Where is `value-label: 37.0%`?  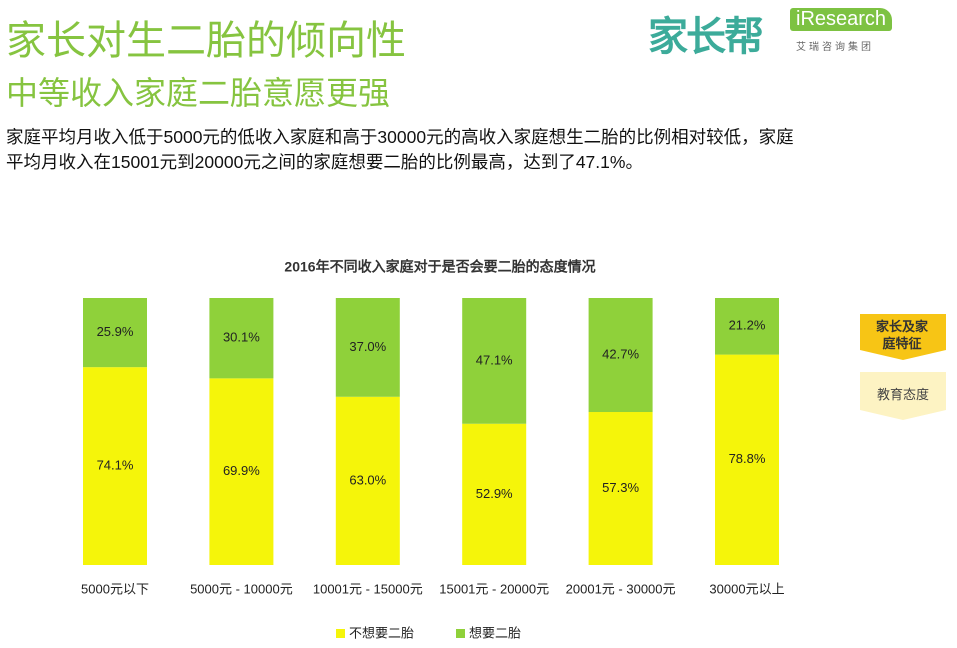
value-label: 37.0% is located at coordinates (367, 346).